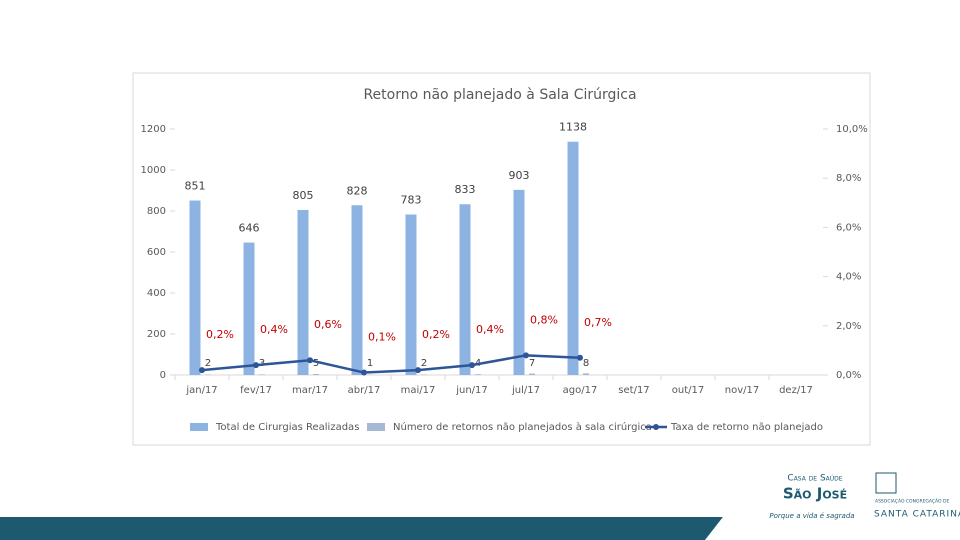 Image resolution: width=960 pixels, height=540 pixels. What do you see at coordinates (811, 516) in the screenshot?
I see `tagline: Porque a vida é sagrada` at bounding box center [811, 516].